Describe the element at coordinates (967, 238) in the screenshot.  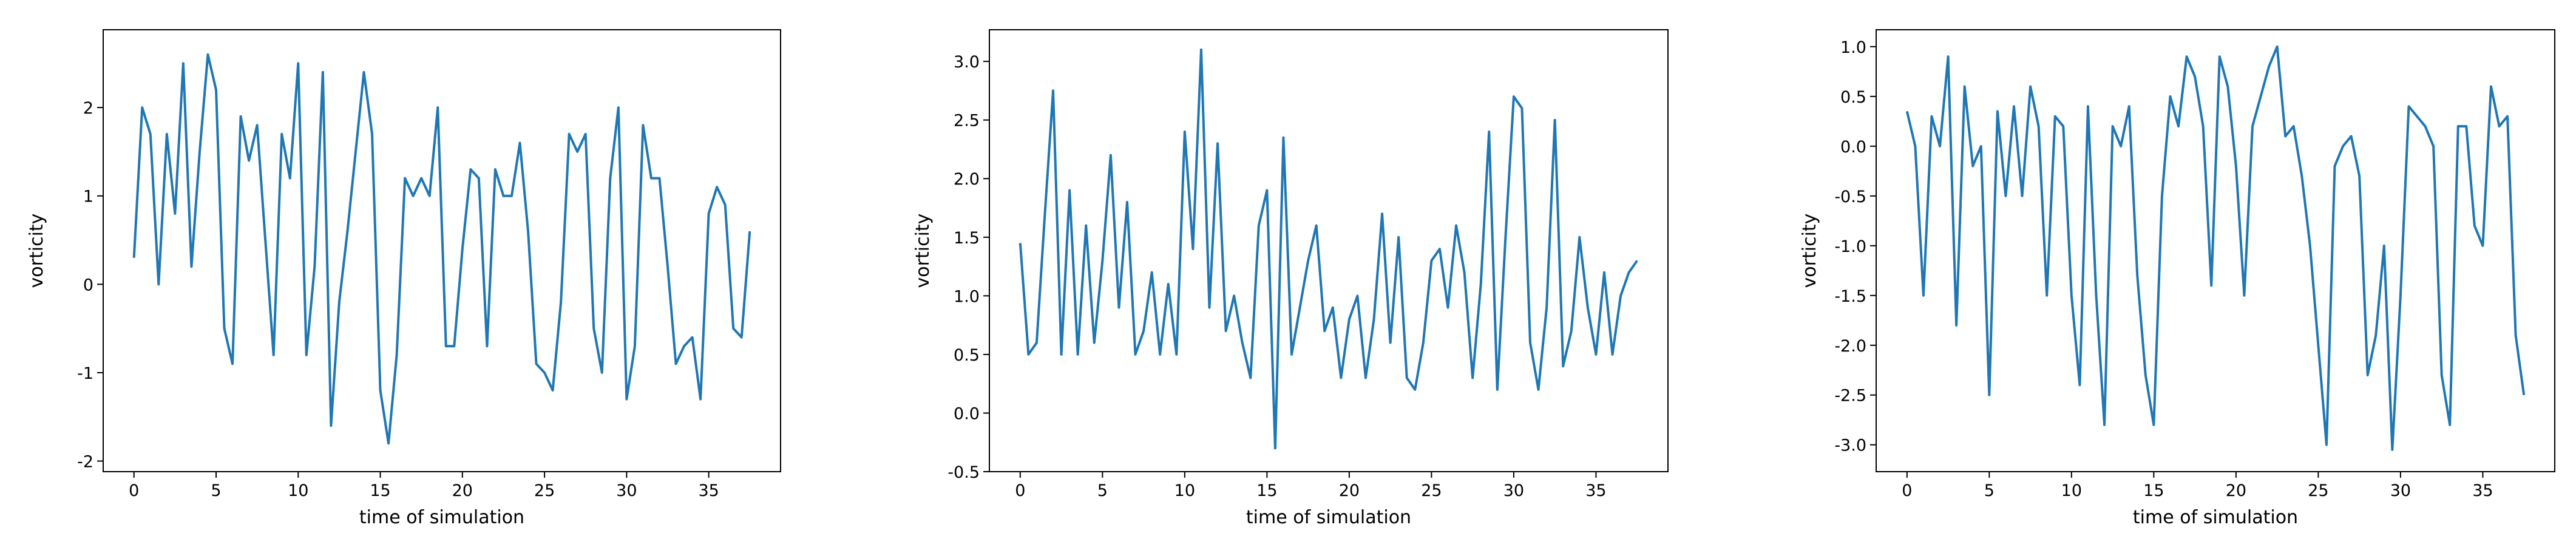
I see `y-tick-label: 1.5` at that location.